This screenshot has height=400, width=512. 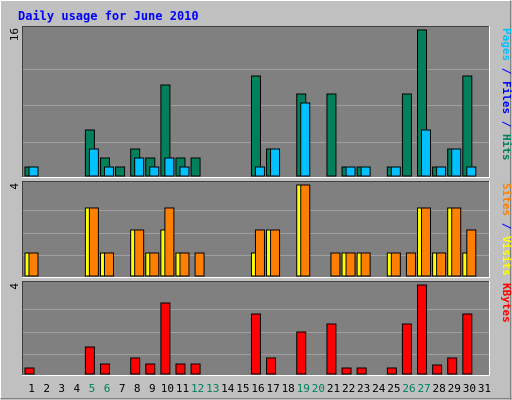 What do you see at coordinates (506, 256) in the screenshot?
I see `side-legend-part: Visits` at bounding box center [506, 256].